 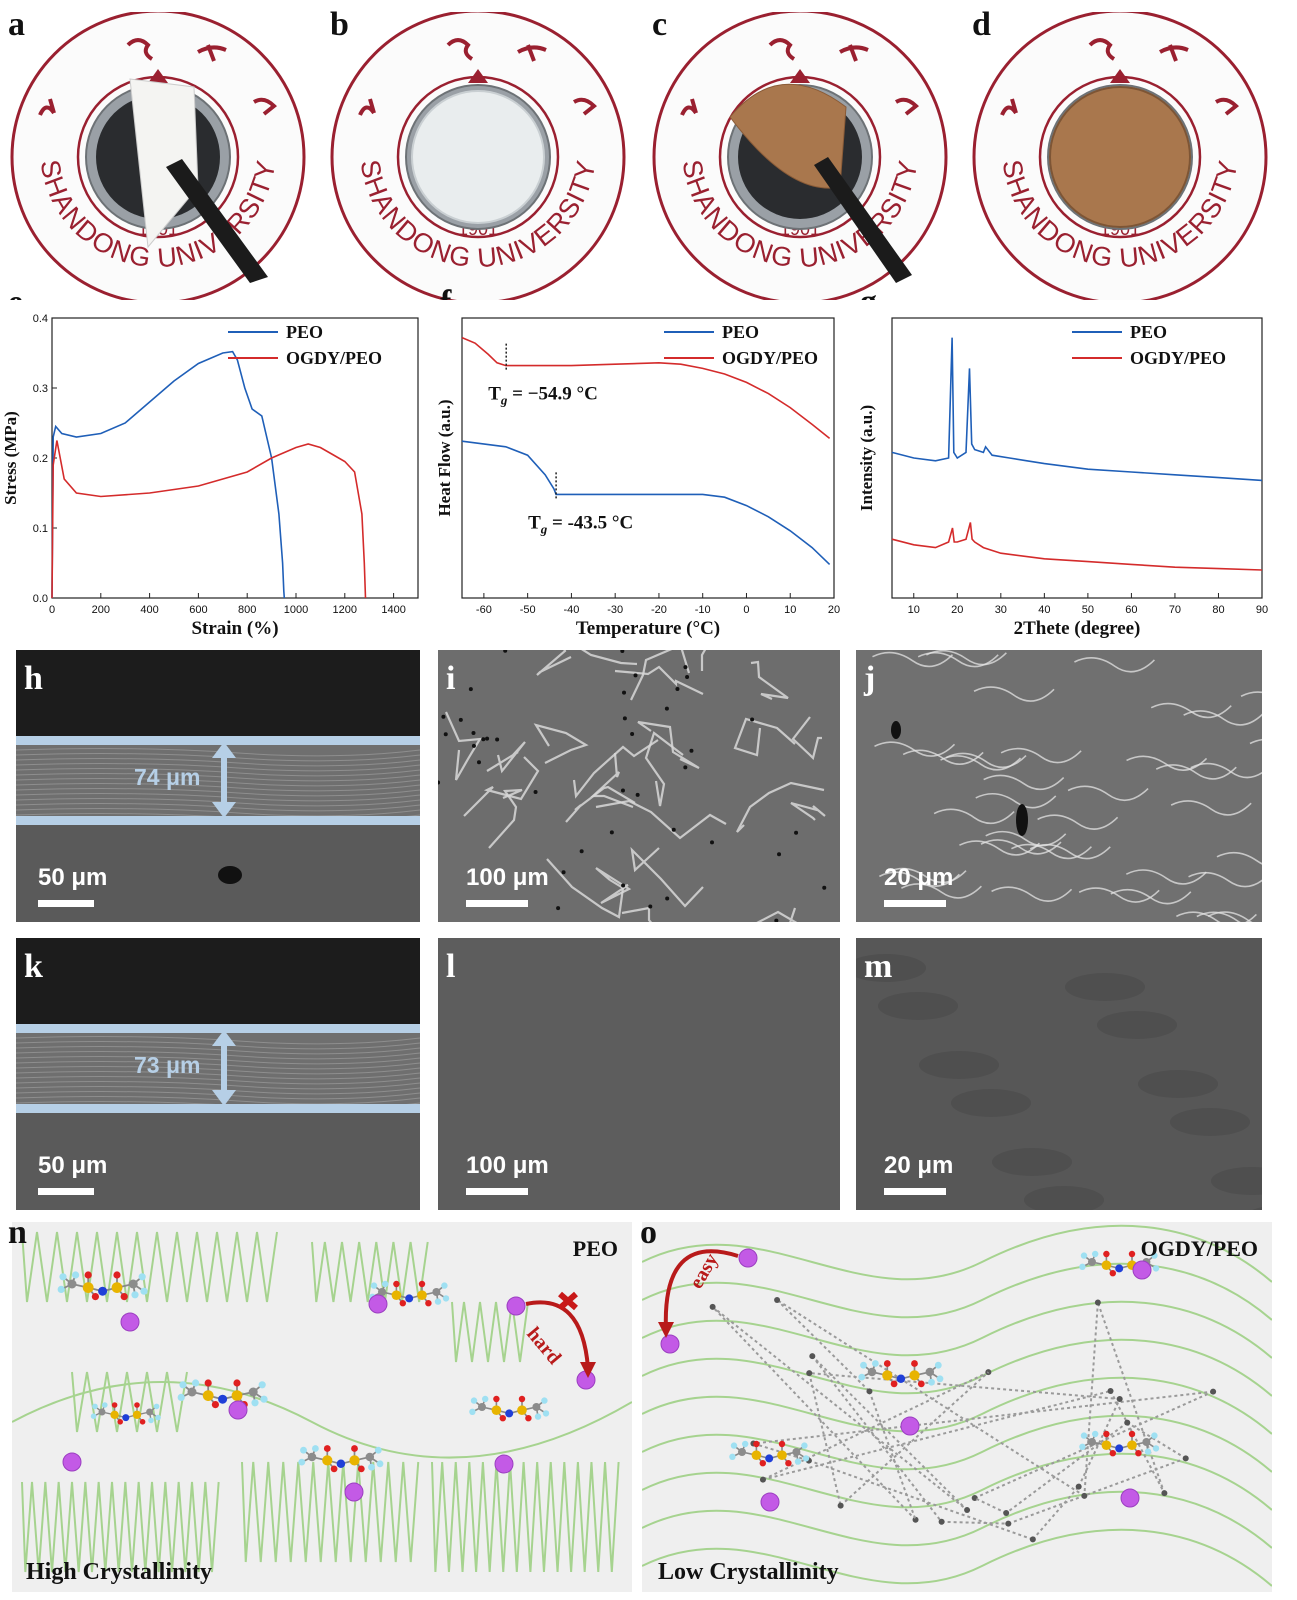 I want to click on y-tick-label: 0.0, so click(x=40, y=599).